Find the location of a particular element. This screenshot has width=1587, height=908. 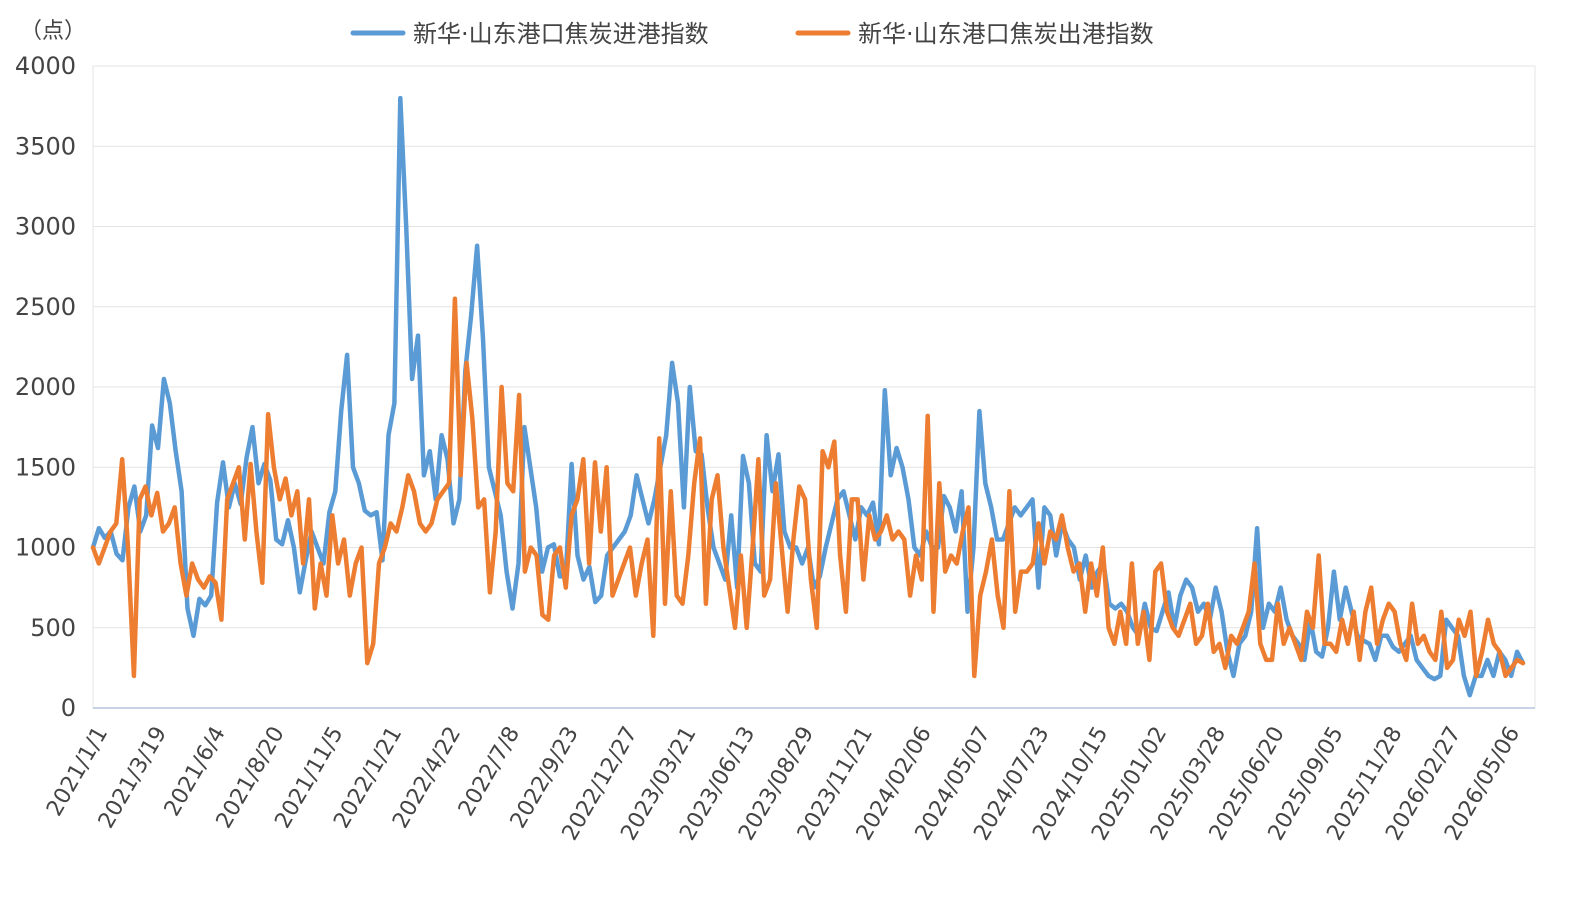

y-tick-label: 2000 is located at coordinates (45, 387).